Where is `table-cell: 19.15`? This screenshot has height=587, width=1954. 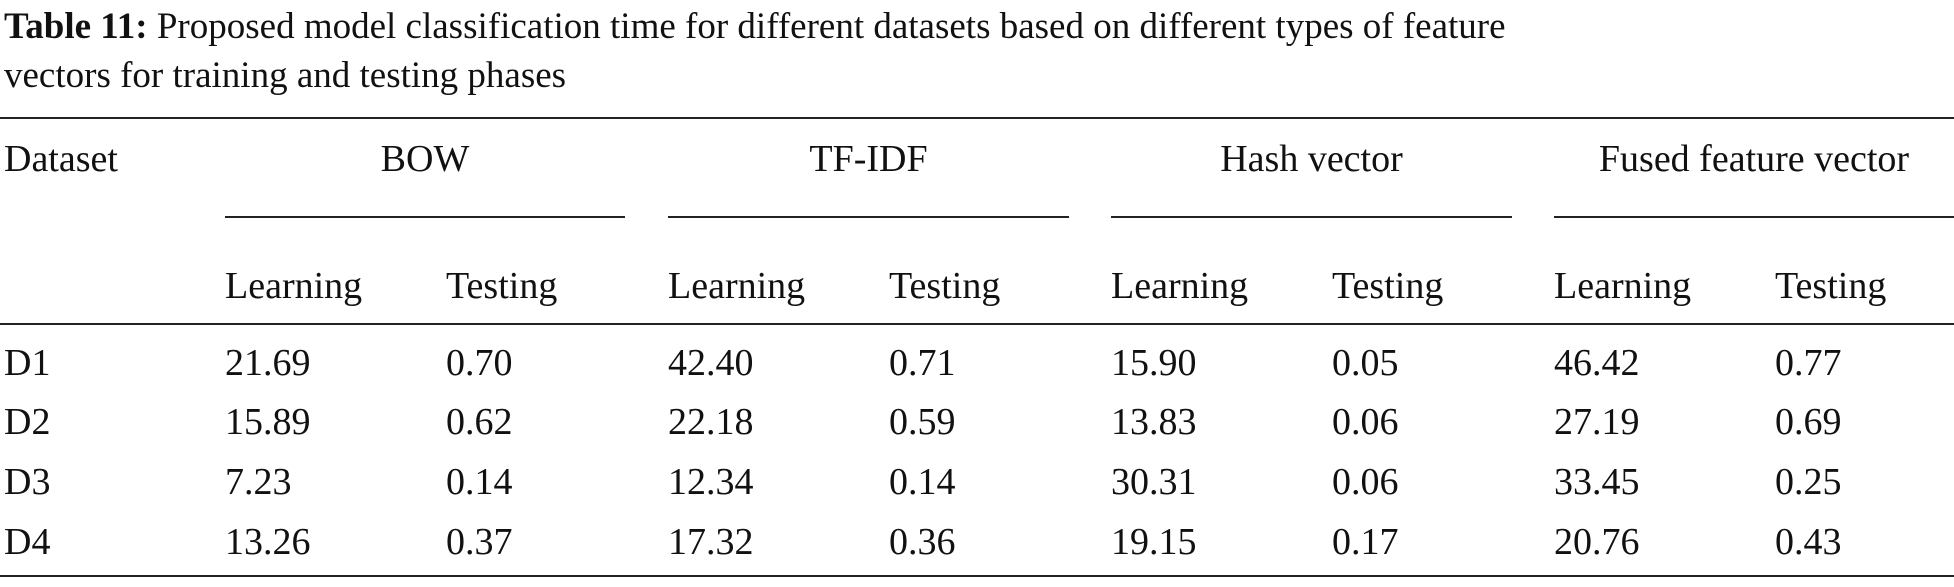 table-cell: 19.15 is located at coordinates (1154, 542).